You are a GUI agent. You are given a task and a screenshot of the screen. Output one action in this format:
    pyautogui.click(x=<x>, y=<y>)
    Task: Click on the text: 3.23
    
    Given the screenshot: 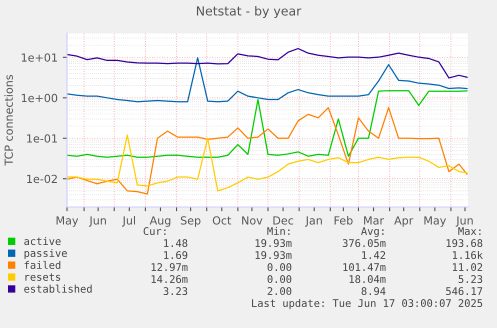 What is the action you would take?
    pyautogui.click(x=176, y=291)
    